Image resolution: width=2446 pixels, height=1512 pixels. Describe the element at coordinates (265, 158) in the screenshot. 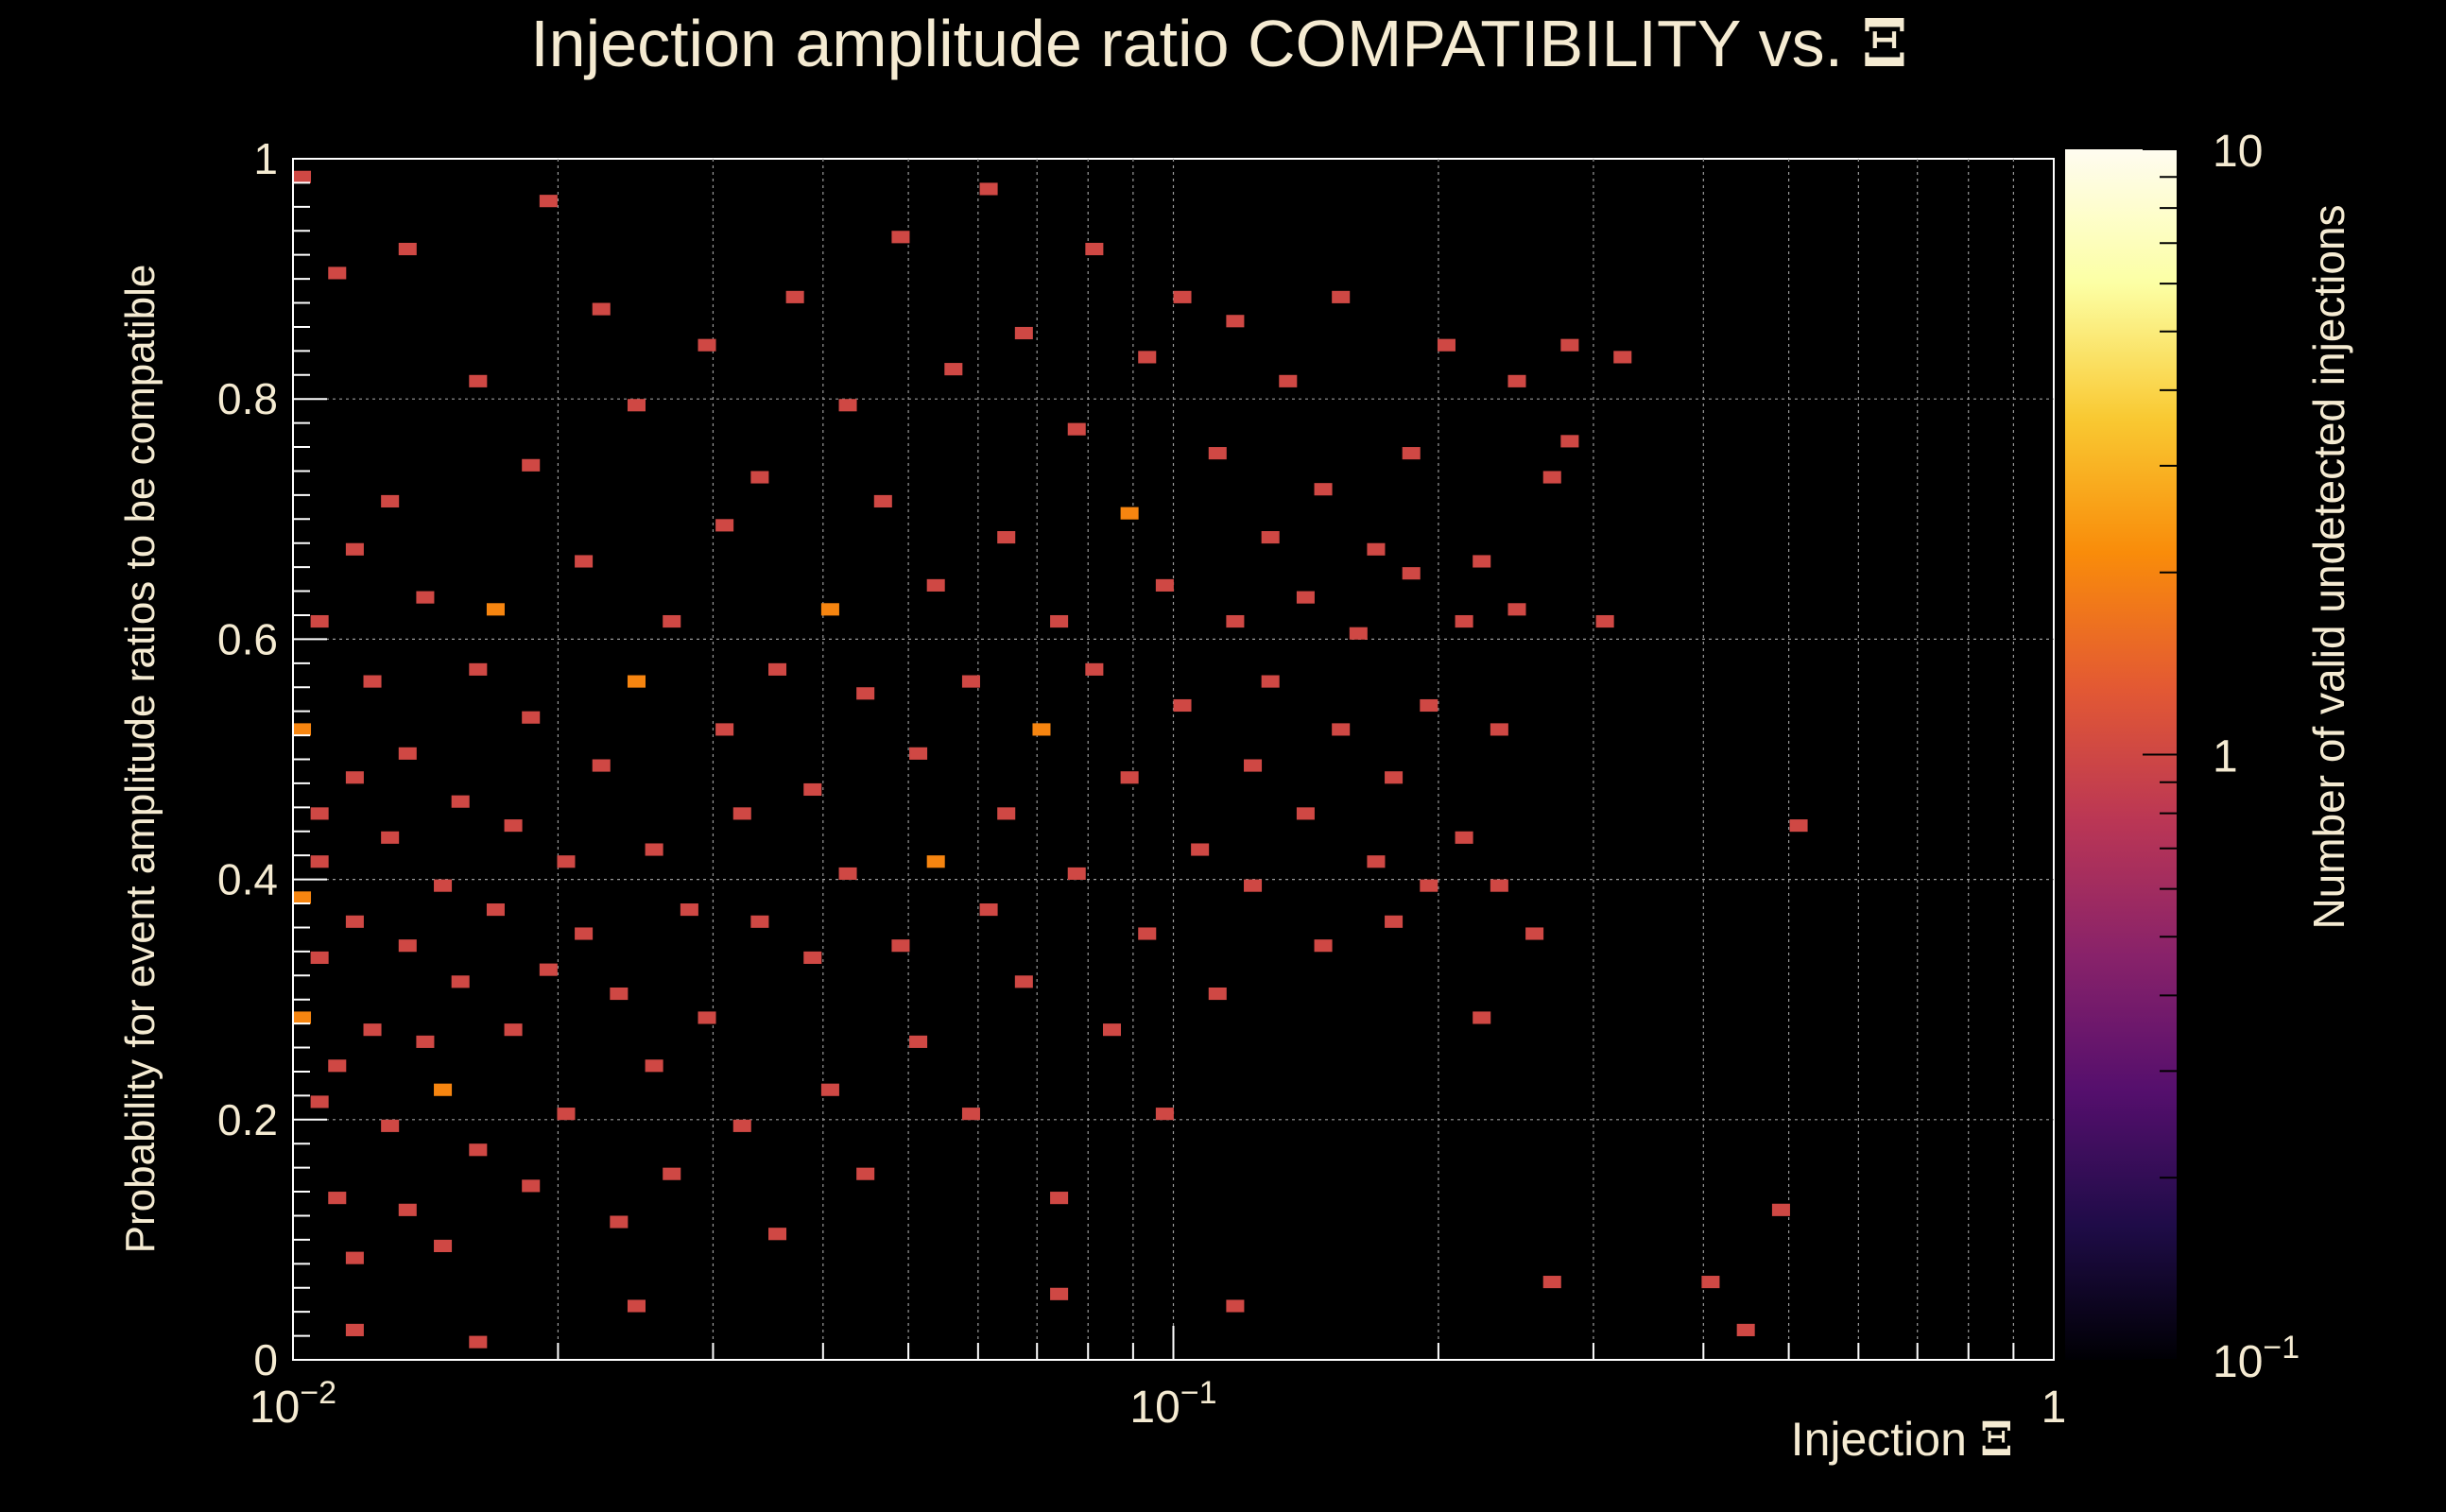

I see `y-tick-label: 1` at that location.